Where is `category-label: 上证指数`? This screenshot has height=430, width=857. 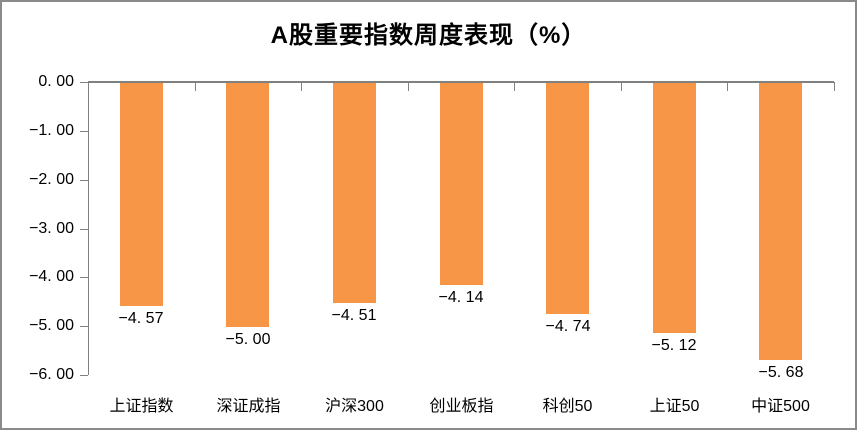
category-label: 上证指数 is located at coordinates (141, 406).